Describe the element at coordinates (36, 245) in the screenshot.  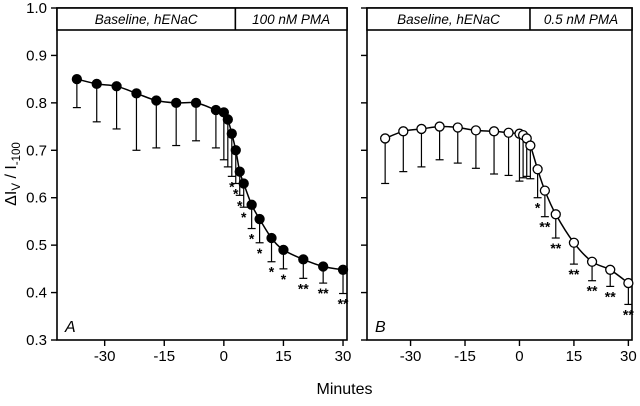
I see `y-tick-label: 0.5` at that location.